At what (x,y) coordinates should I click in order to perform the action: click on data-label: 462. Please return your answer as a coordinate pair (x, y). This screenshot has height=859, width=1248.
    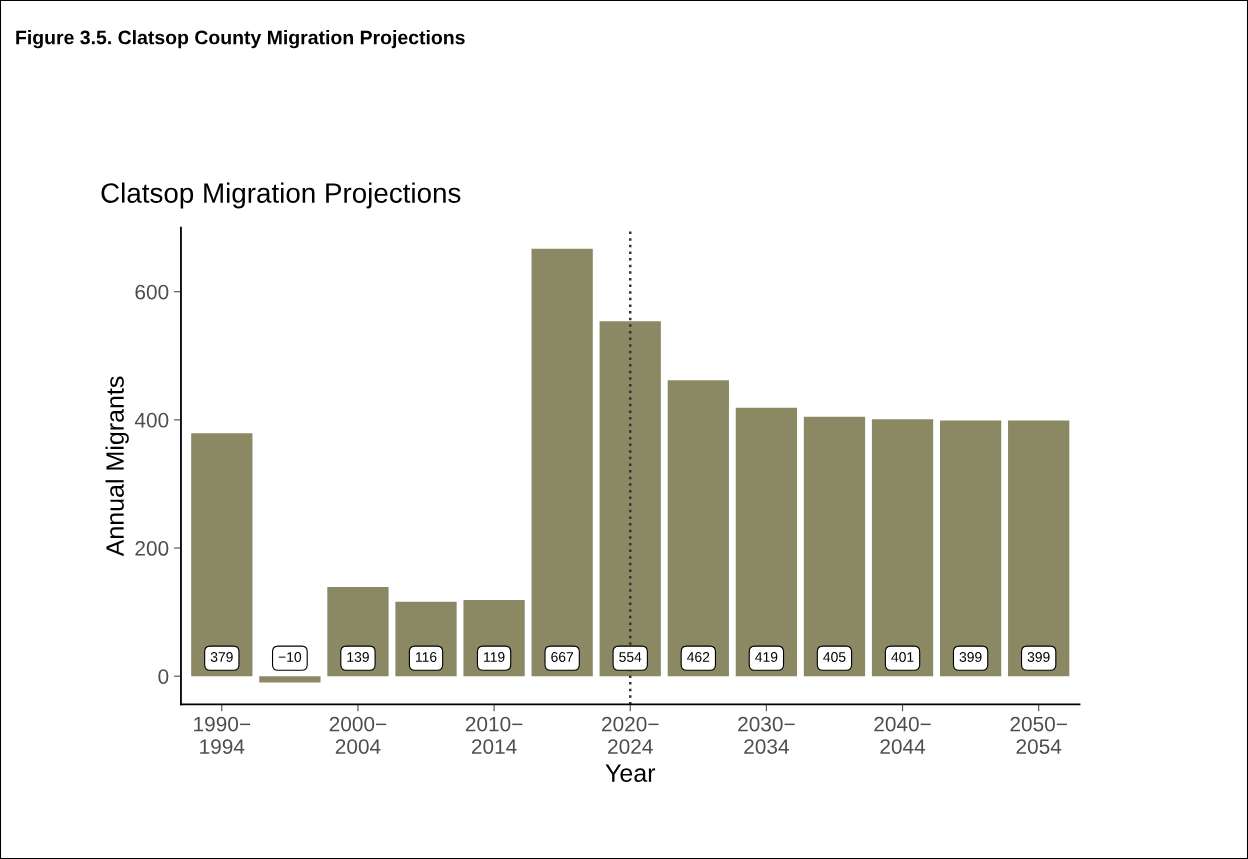
    Looking at the image, I should click on (698, 657).